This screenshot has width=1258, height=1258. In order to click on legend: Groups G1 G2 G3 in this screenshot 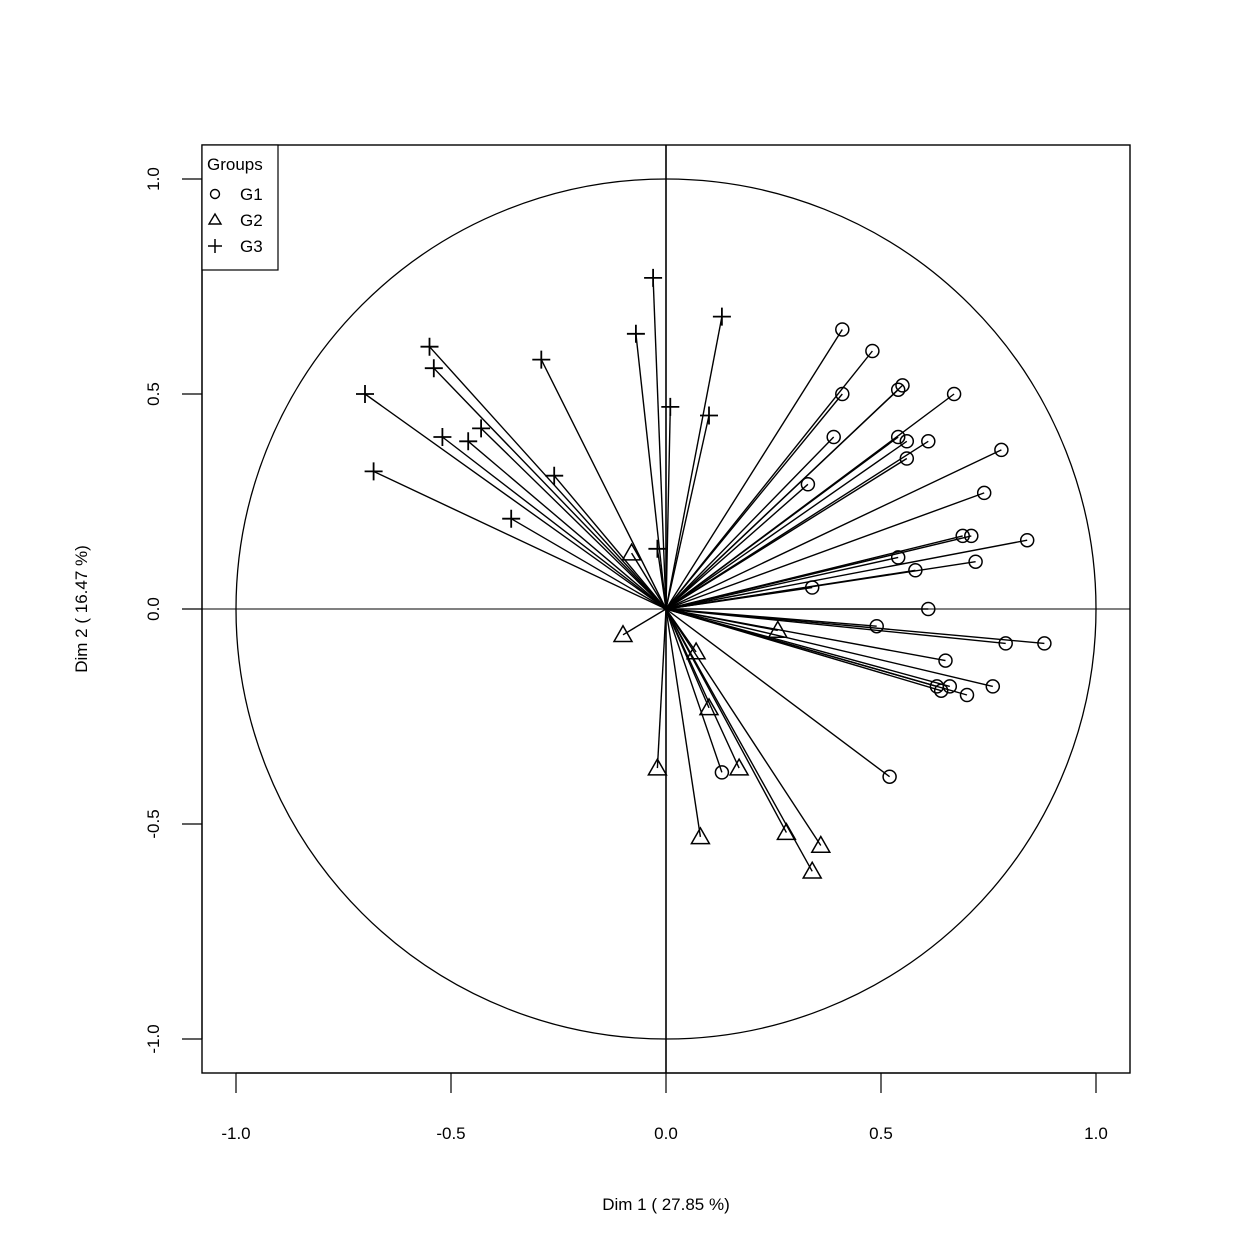, I will do `click(240, 207)`.